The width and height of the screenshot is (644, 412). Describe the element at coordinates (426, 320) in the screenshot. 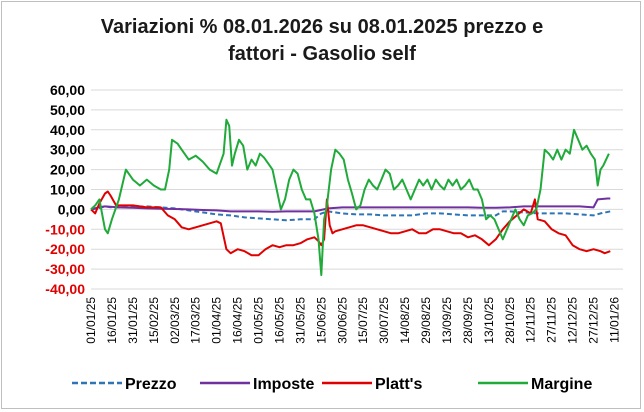

I see `x-tick-label: 29/08/25` at that location.